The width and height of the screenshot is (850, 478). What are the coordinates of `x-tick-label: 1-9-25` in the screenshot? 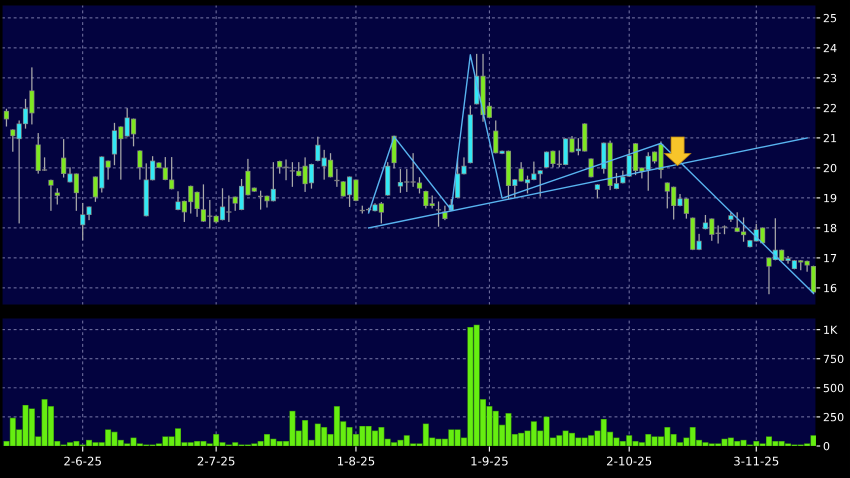 It's located at (489, 461).